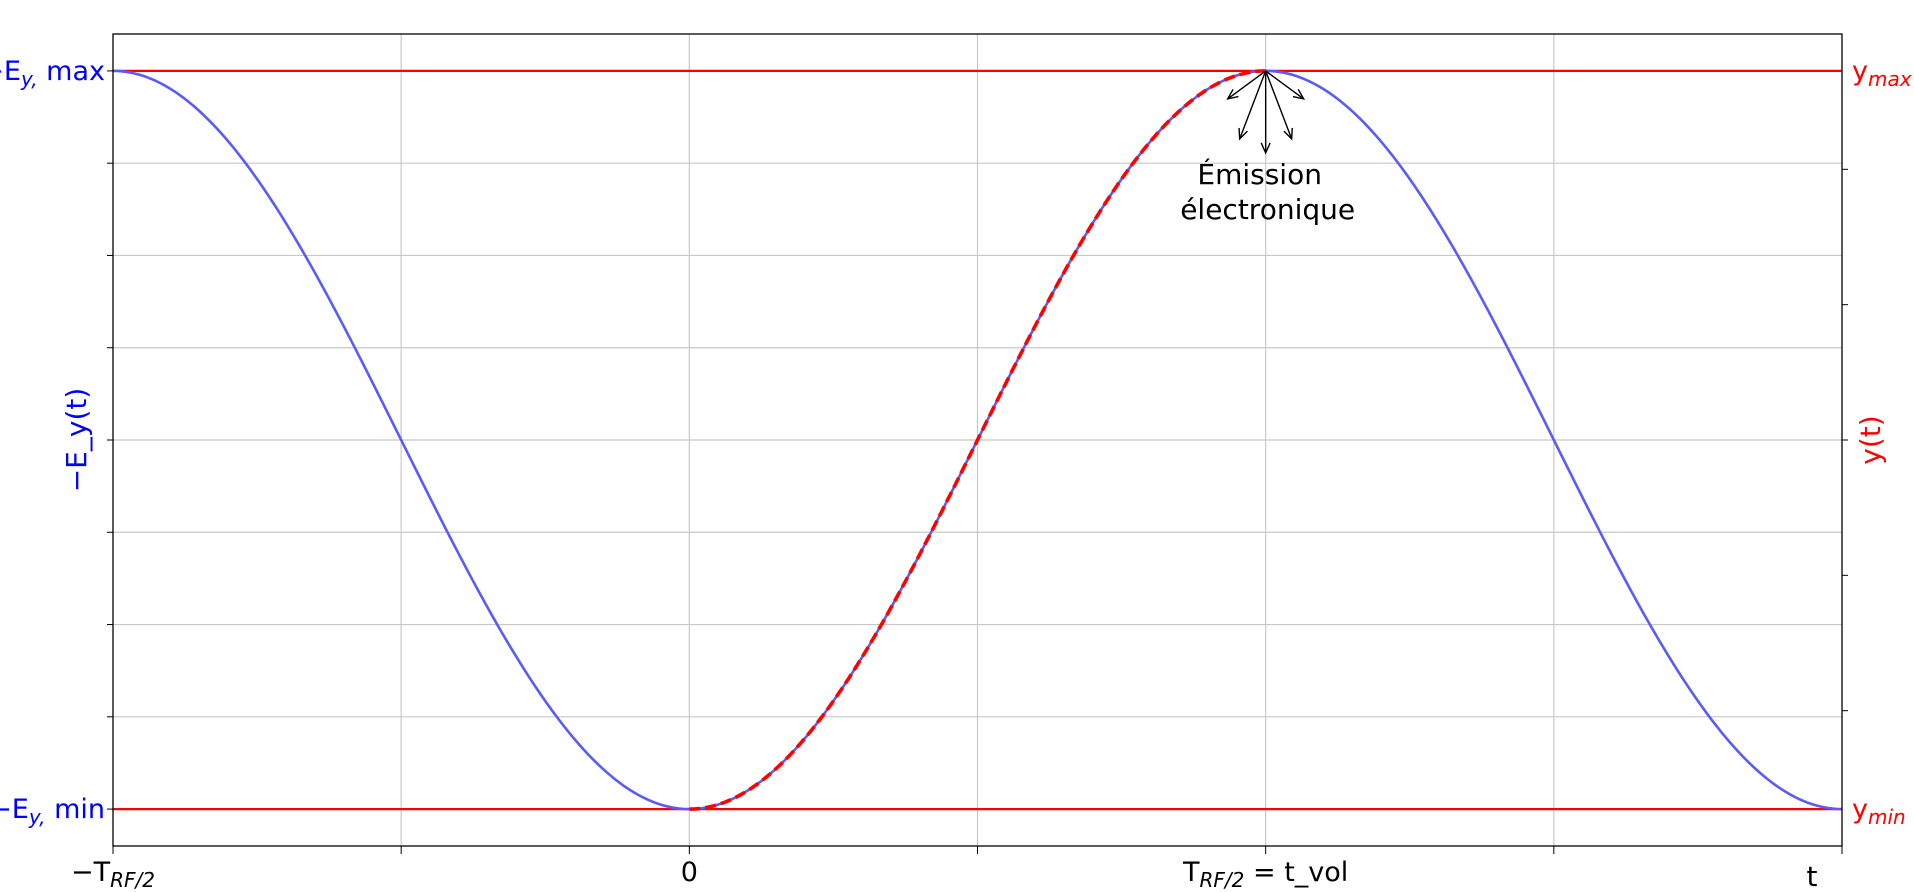 The image size is (1914, 892). Describe the element at coordinates (1265, 874) in the screenshot. I see `x-tick-label: TRF/2 = t_vol` at that location.